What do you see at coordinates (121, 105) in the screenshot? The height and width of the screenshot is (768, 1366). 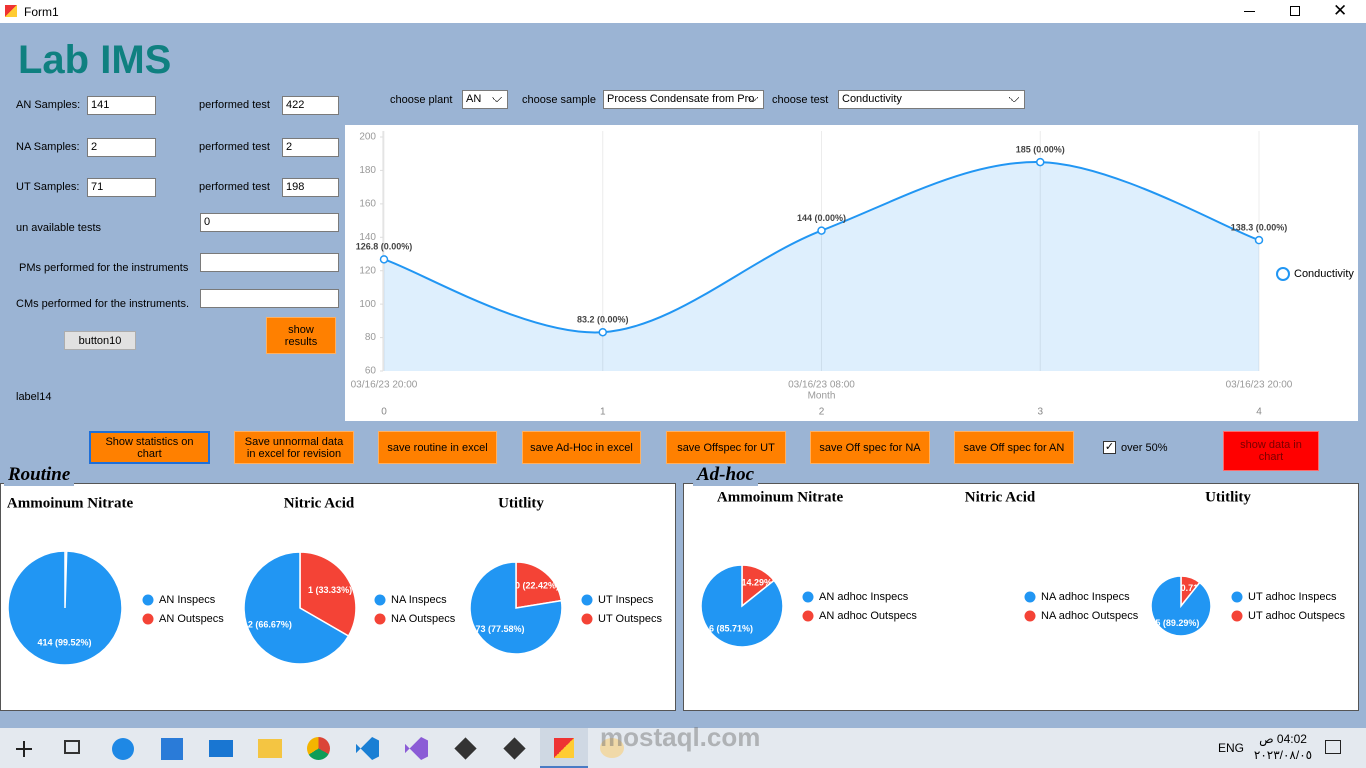 I see `sample-input: 141` at bounding box center [121, 105].